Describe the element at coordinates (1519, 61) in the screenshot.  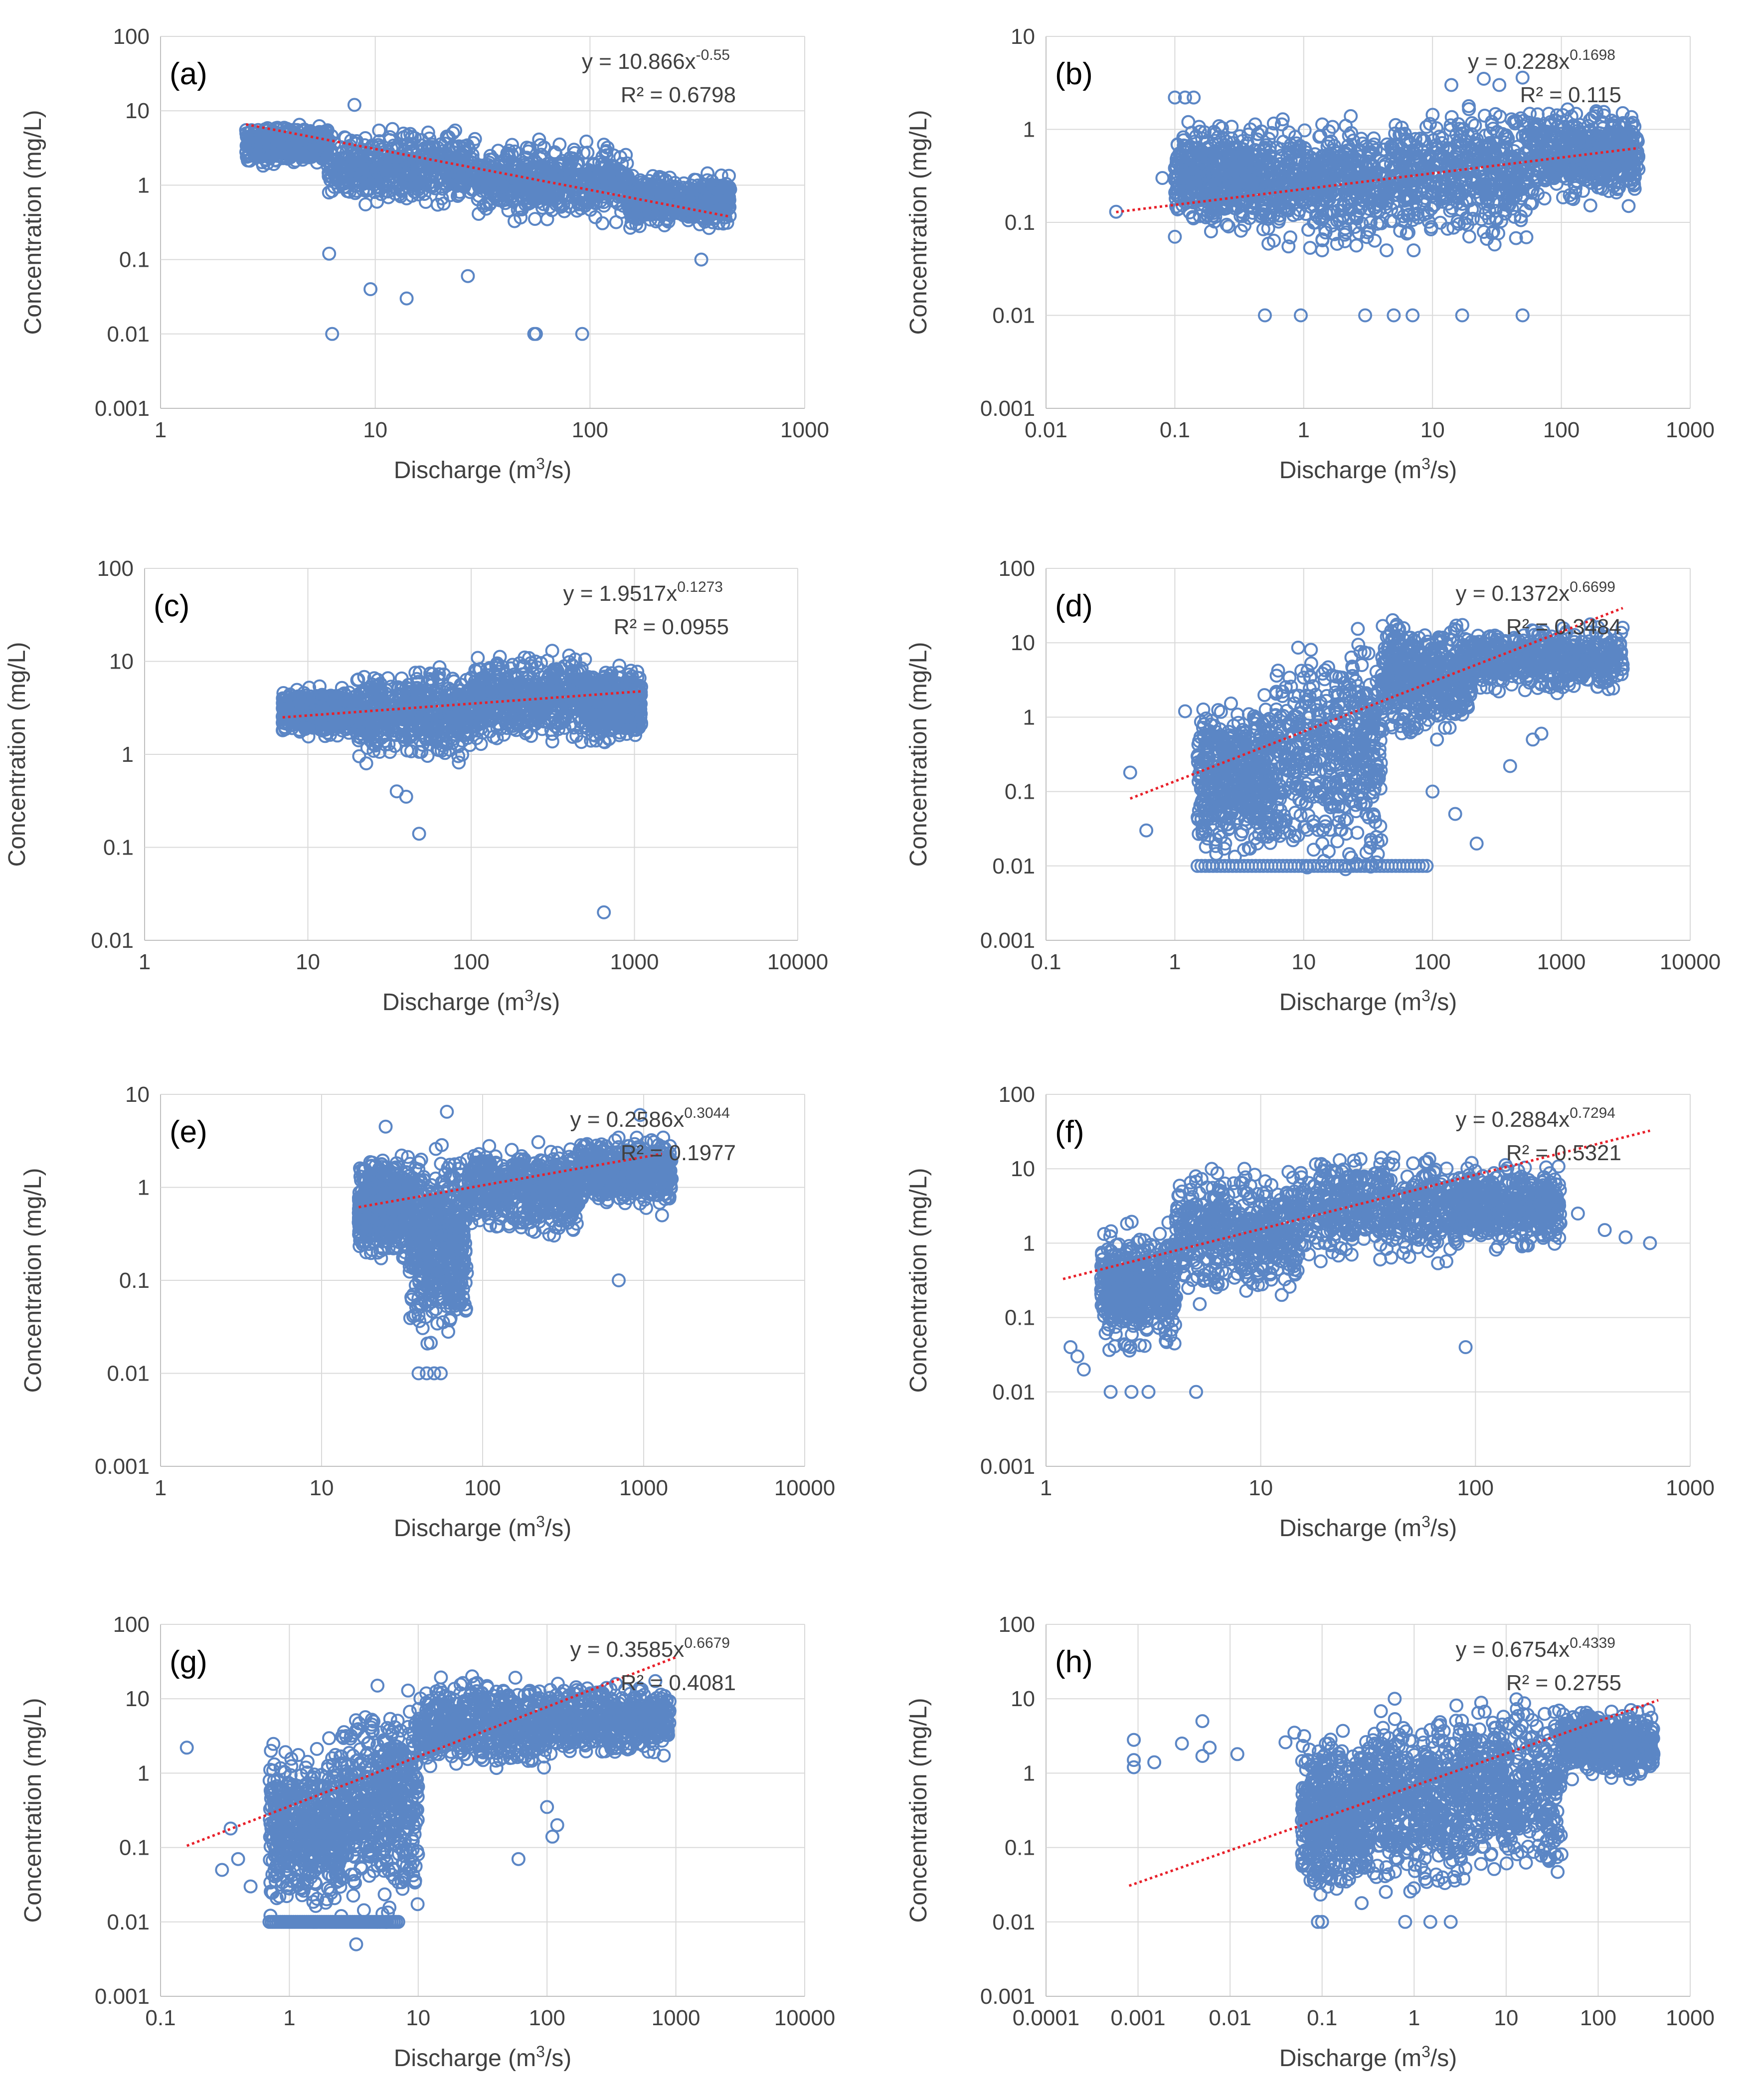
I see `equation-text: y = 0.228x` at that location.